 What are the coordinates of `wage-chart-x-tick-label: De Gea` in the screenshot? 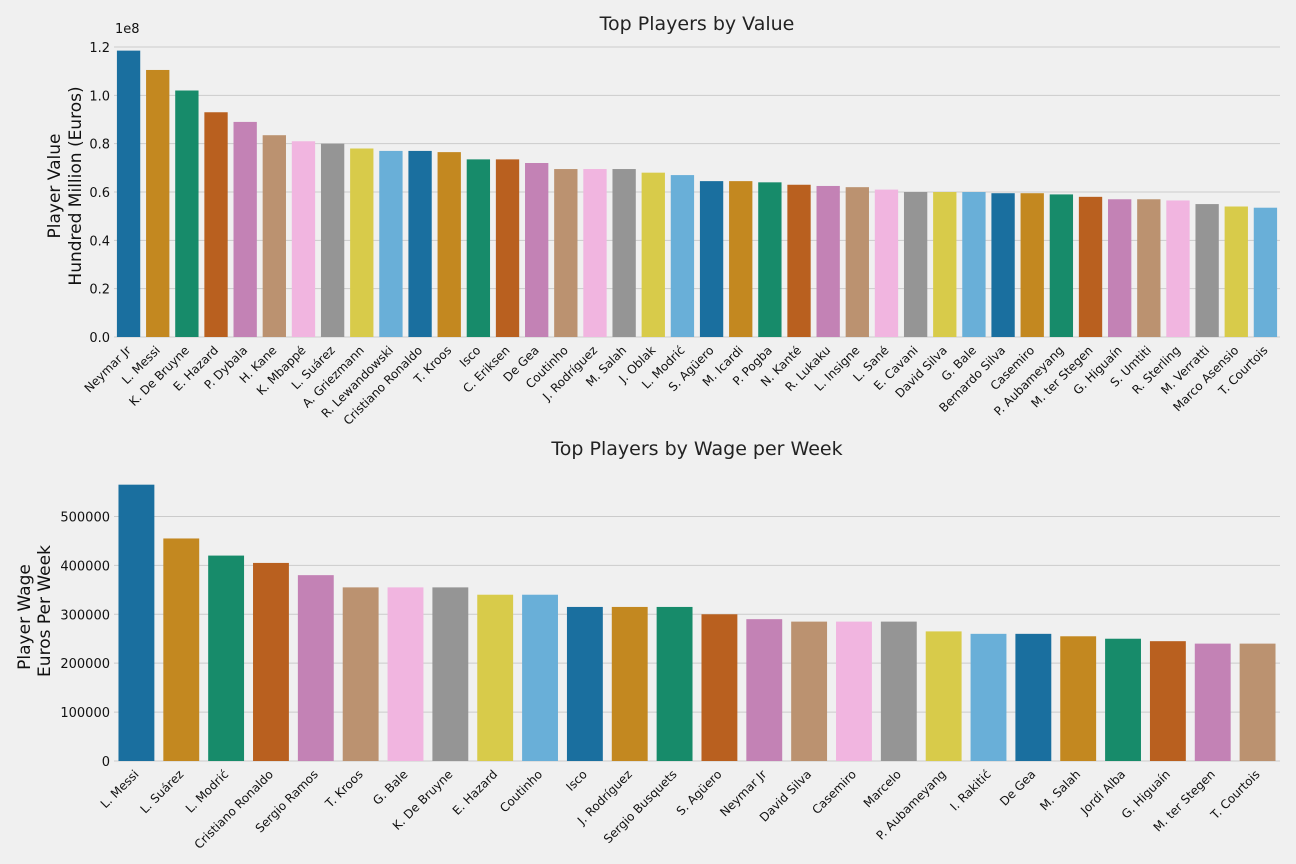 It's located at (1017, 787).